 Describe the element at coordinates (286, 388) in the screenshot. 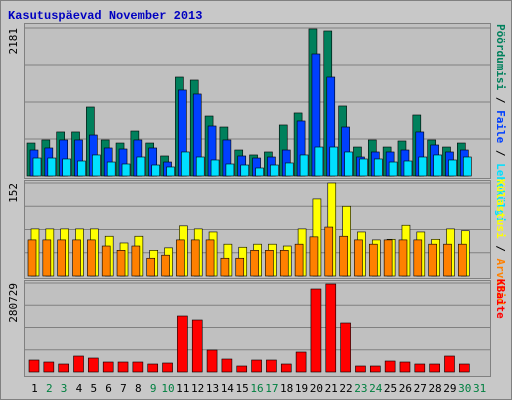

I see `x-tick-label: 18` at that location.